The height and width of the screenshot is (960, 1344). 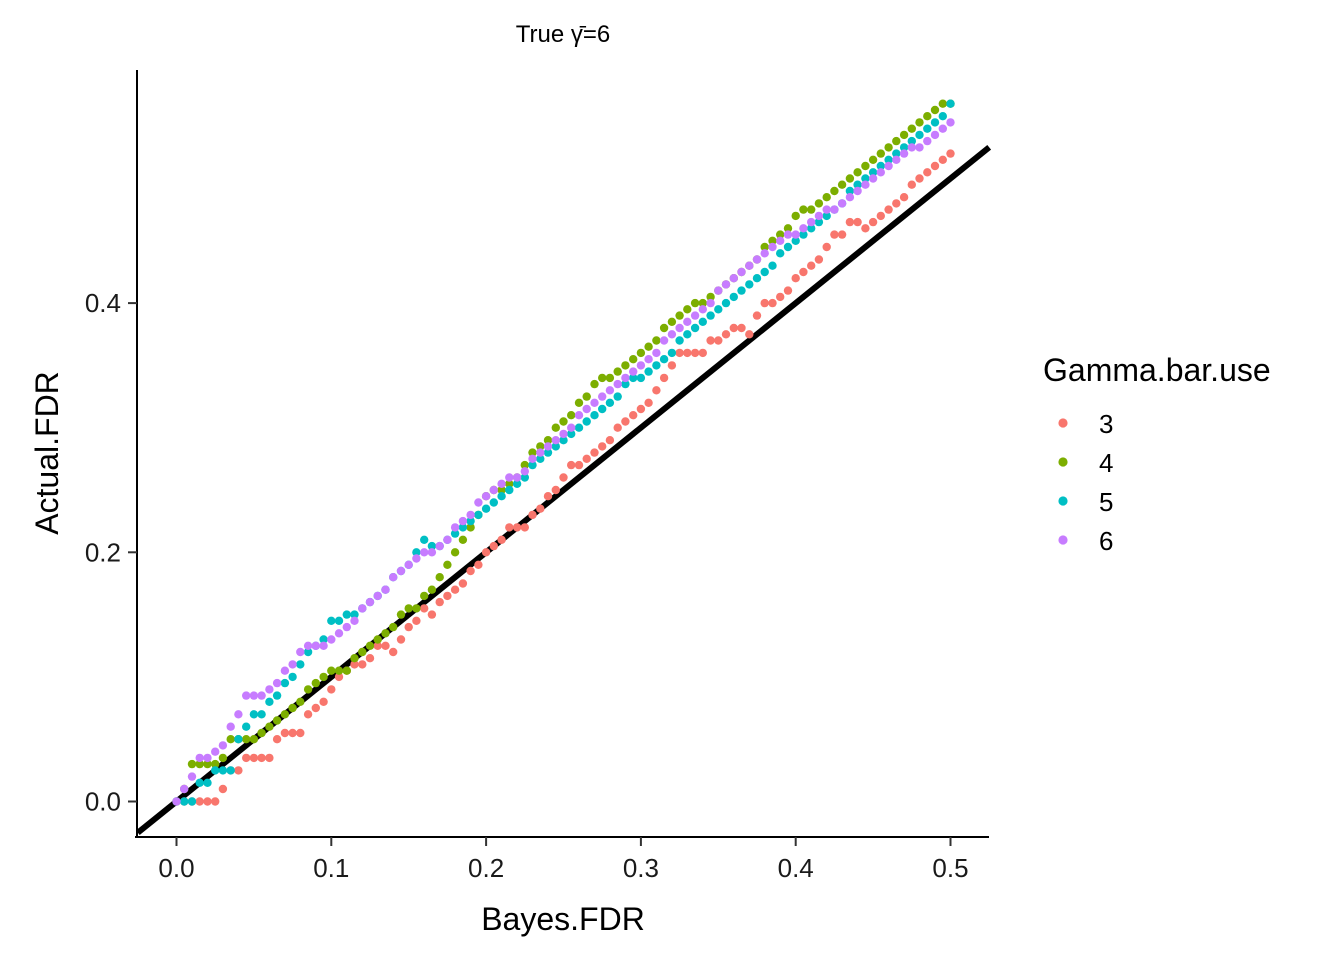 I want to click on x-axis-ticks: 0.0 0.1 0.2 0.3 0.4 0.5, so click(x=563, y=860).